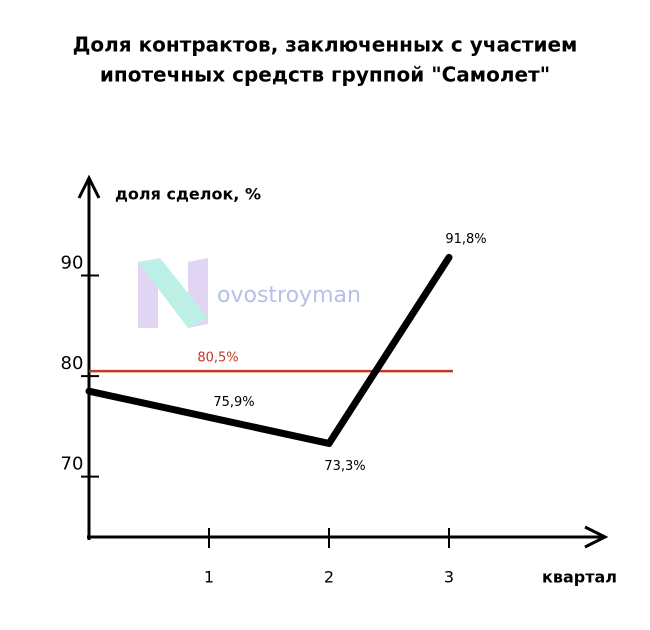  I want to click on chart-title-line: ипотечных средств группой "Самолет", so click(325, 75).